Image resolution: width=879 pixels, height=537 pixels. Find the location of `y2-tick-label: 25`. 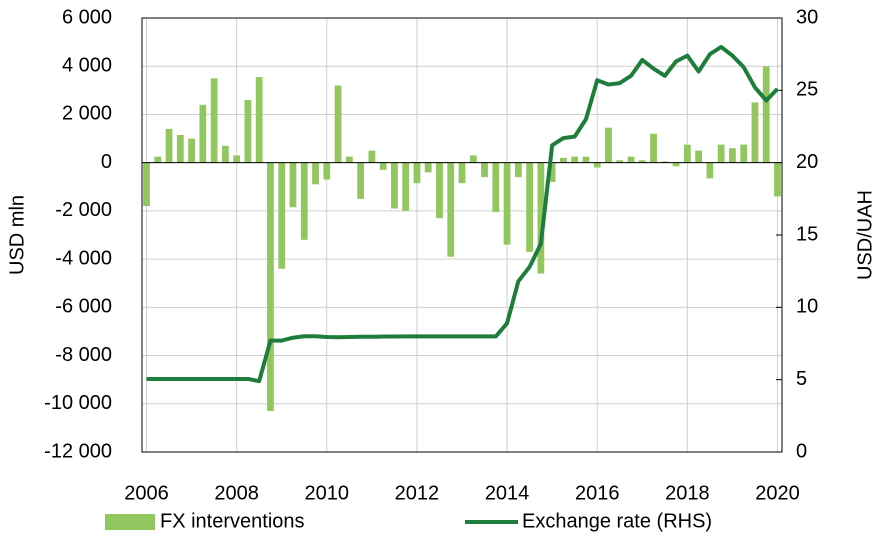

y2-tick-label: 25 is located at coordinates (807, 90).